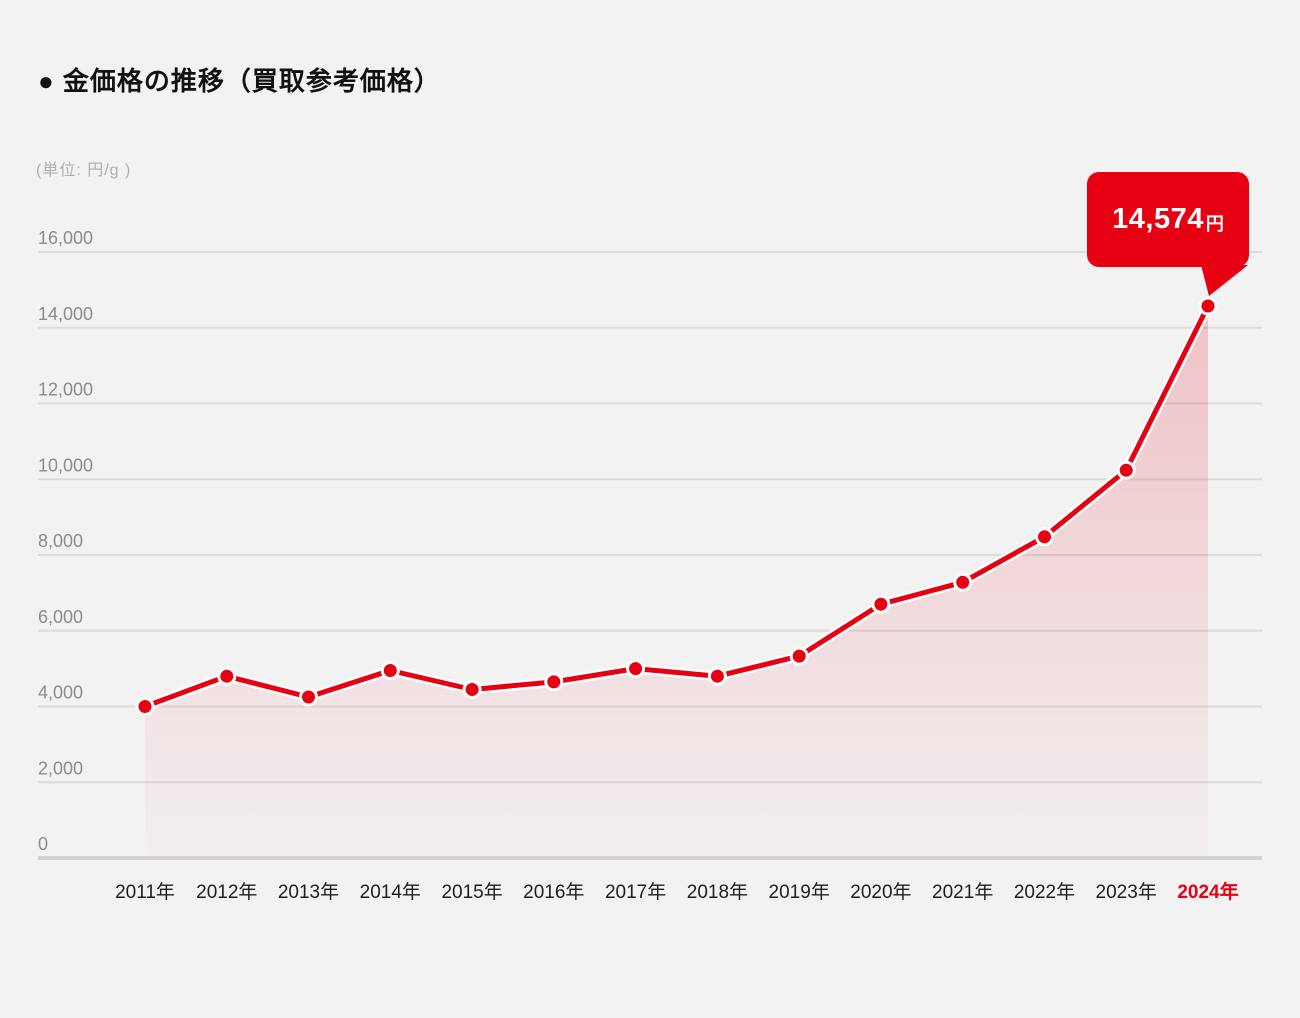 The width and height of the screenshot is (1300, 1018). Describe the element at coordinates (390, 892) in the screenshot. I see `x-axis-tick-label-2014年: 2014年` at that location.